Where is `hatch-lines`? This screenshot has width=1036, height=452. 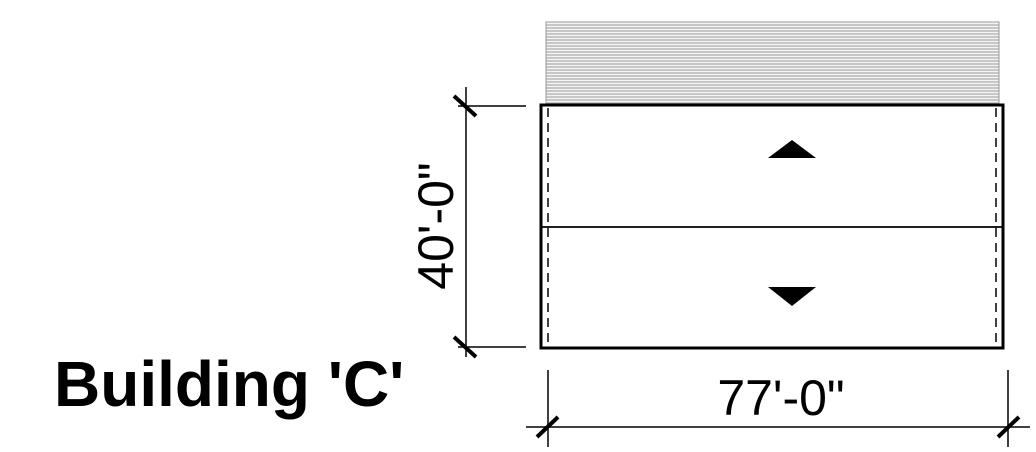 hatch-lines is located at coordinates (772, 64).